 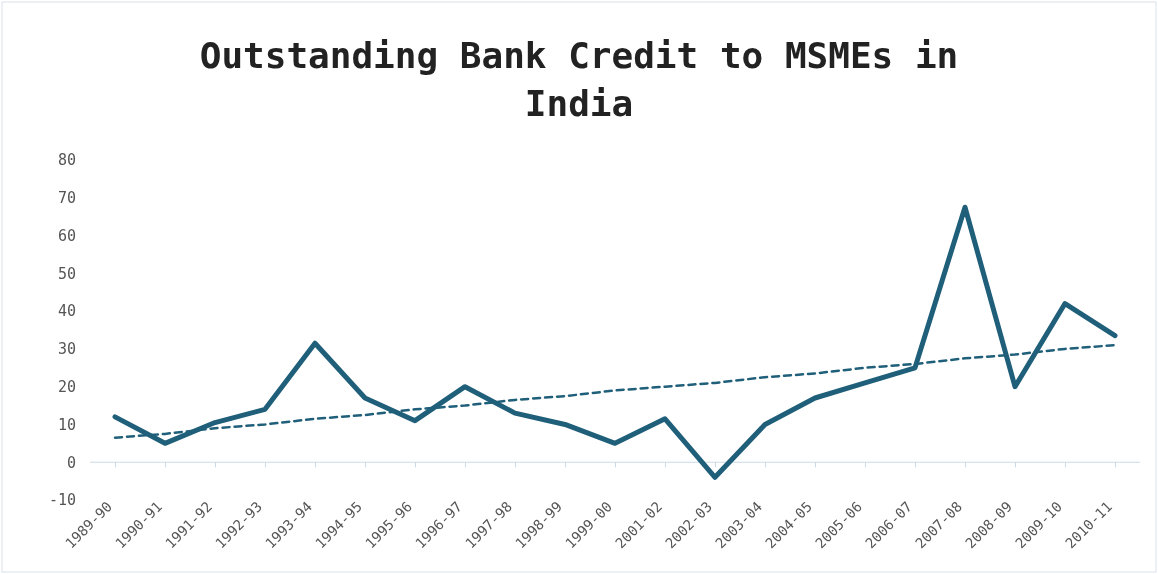 I want to click on y-tick-label: 30, so click(x=66, y=349).